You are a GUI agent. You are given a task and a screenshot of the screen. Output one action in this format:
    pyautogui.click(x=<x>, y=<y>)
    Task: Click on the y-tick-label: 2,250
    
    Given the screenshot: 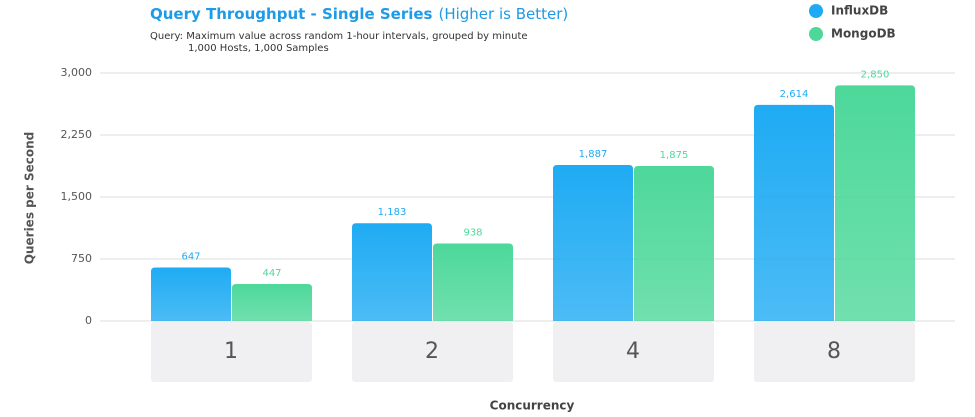 What is the action you would take?
    pyautogui.click(x=77, y=134)
    